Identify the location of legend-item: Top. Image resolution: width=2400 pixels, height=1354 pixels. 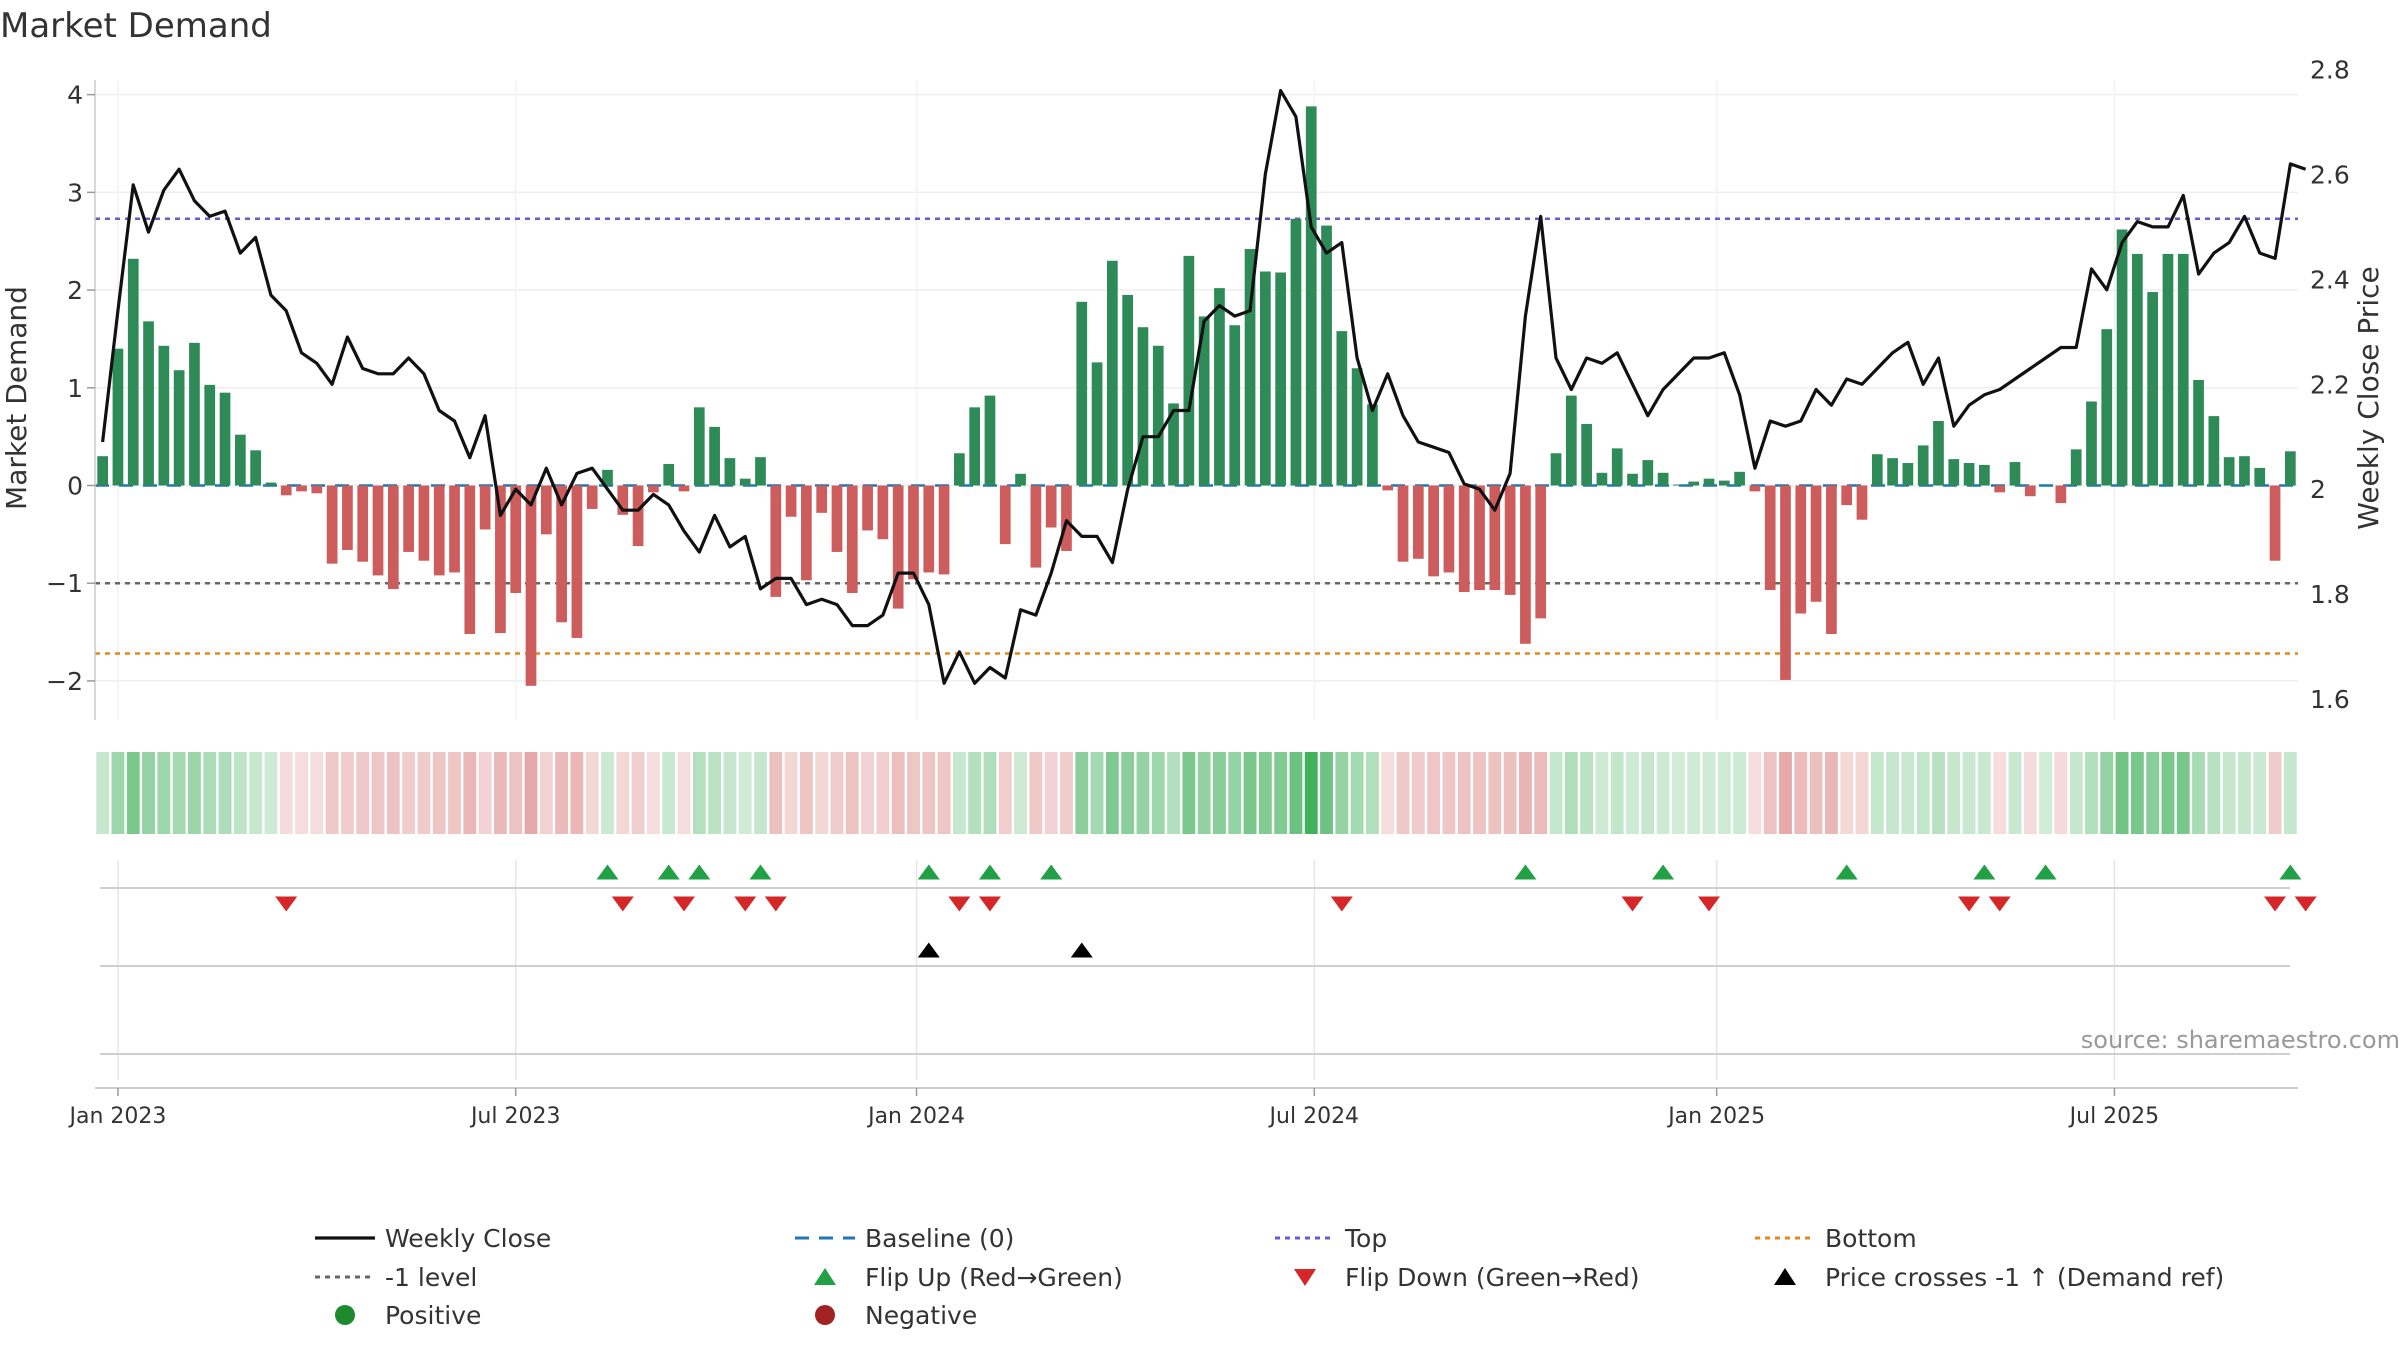
(1331, 1238).